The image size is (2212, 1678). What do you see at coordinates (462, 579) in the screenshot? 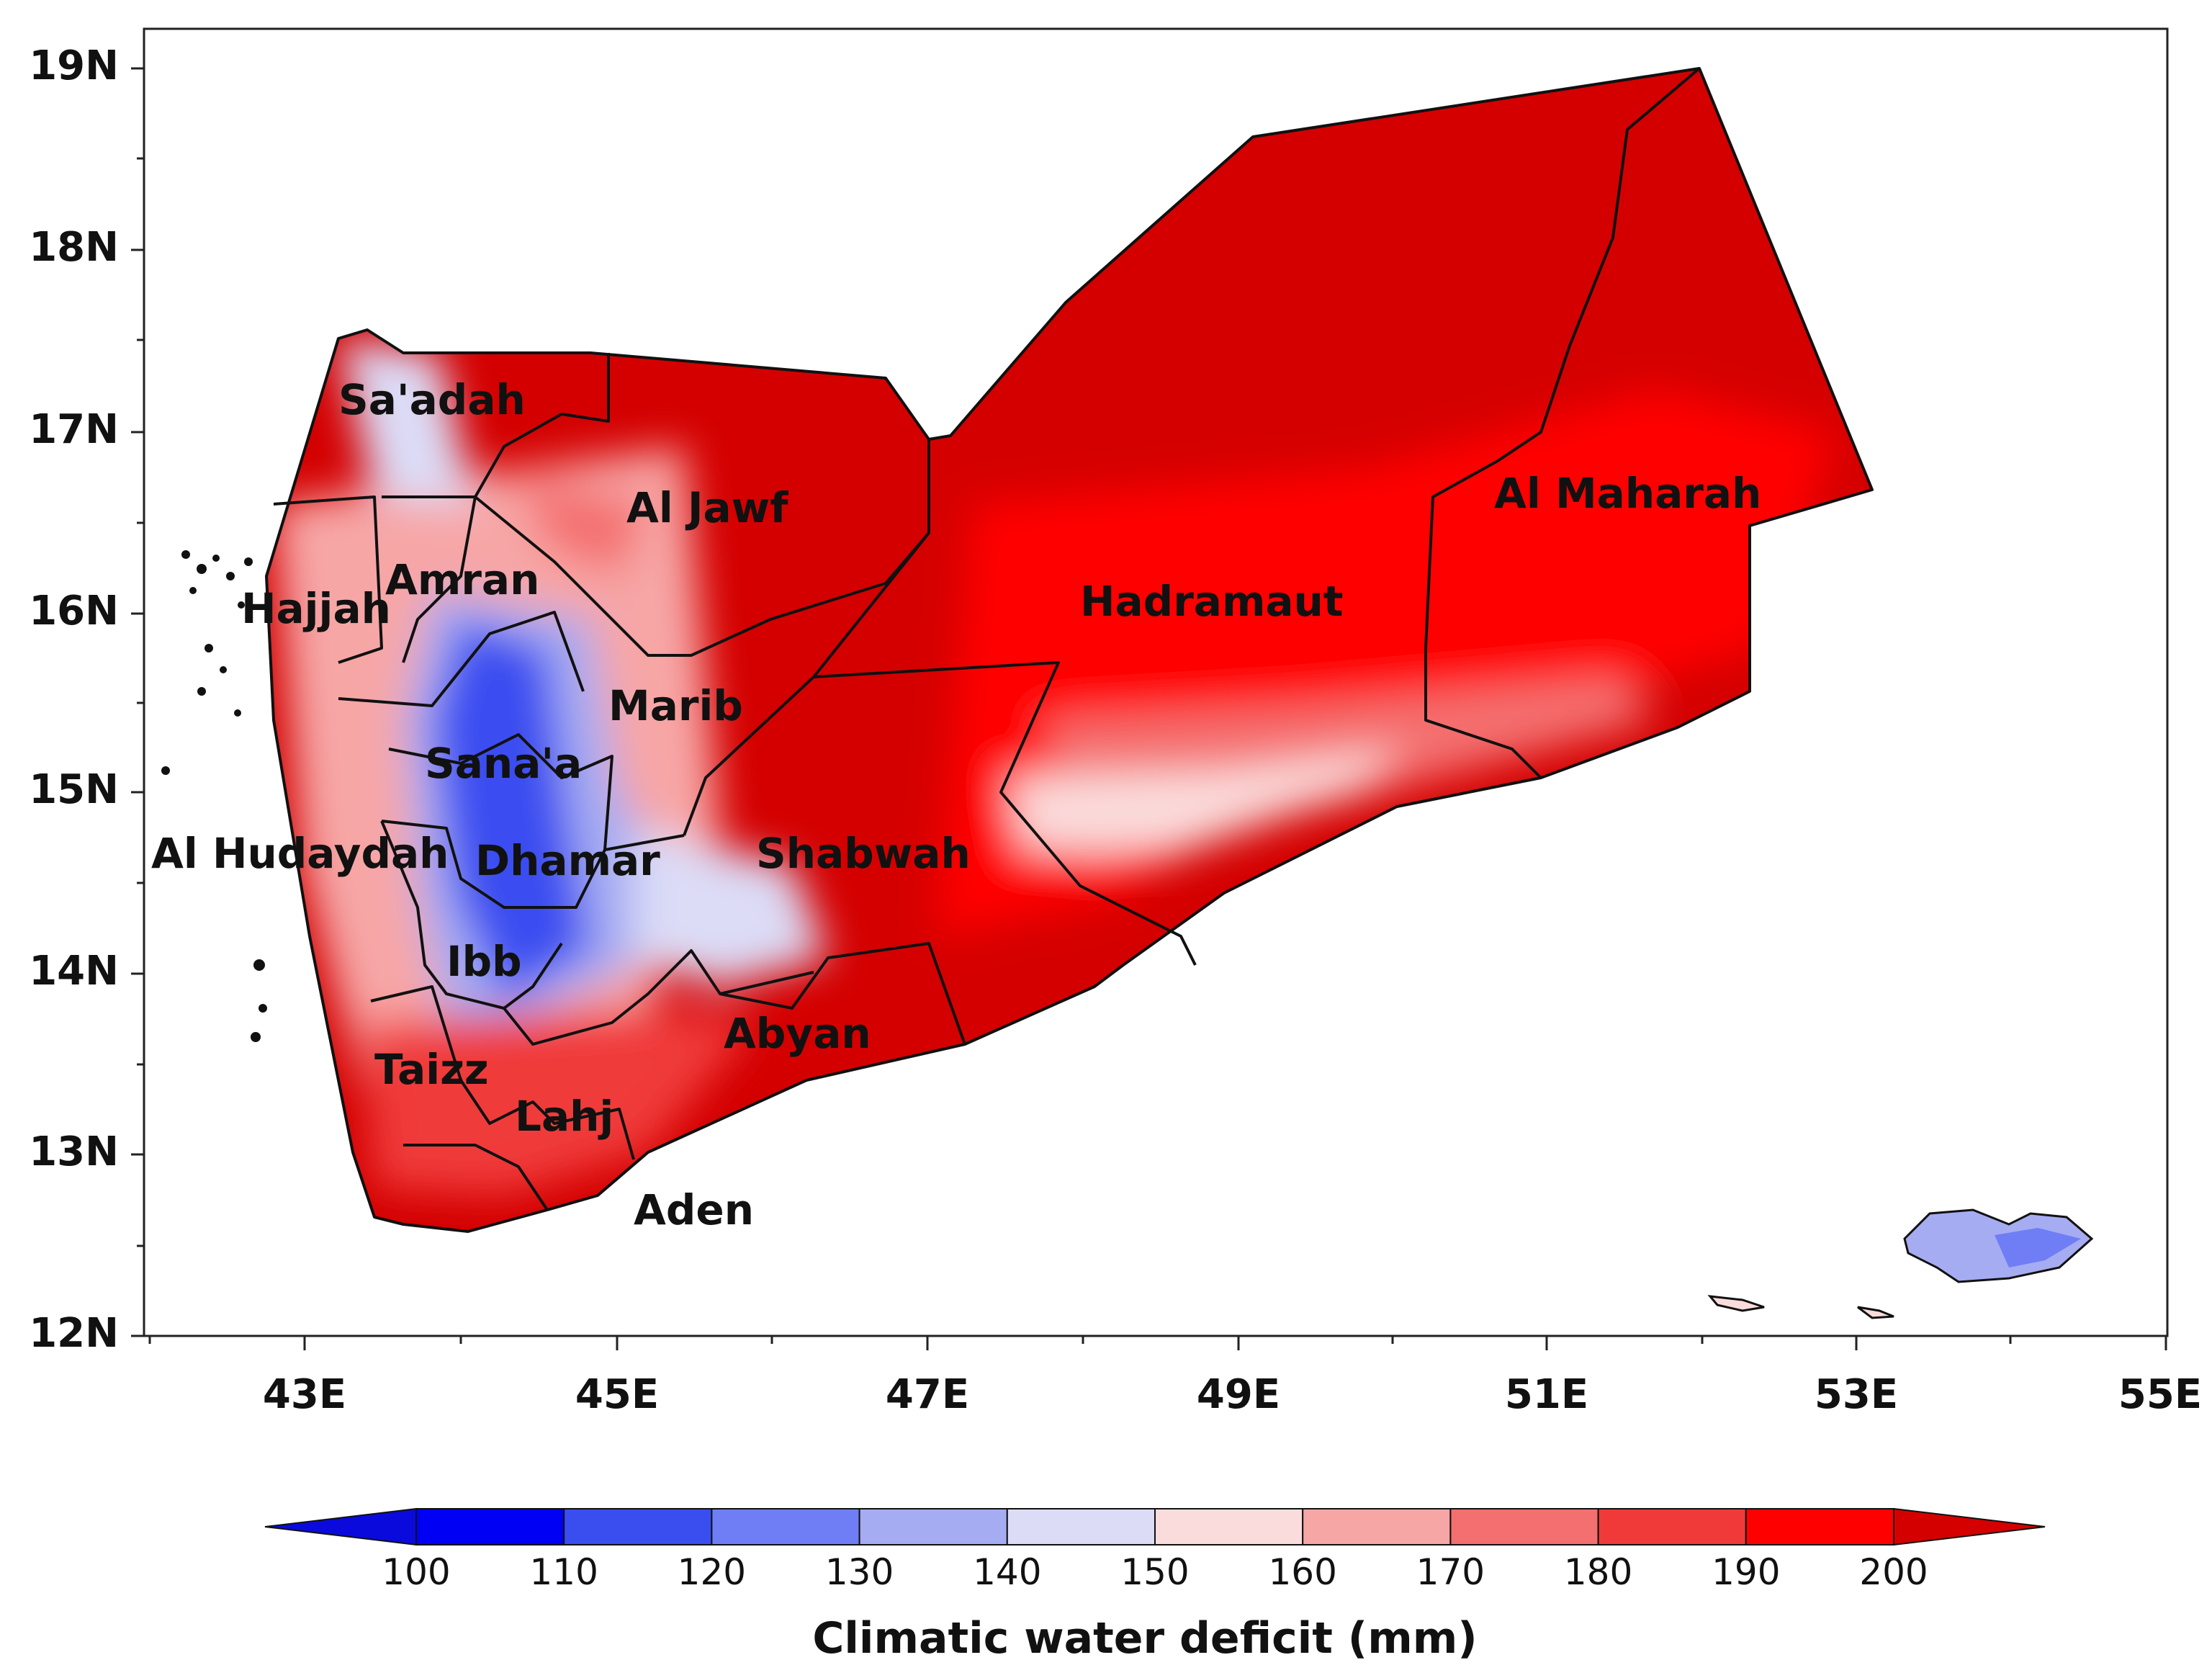
I see `region-label-amran: Amran` at bounding box center [462, 579].